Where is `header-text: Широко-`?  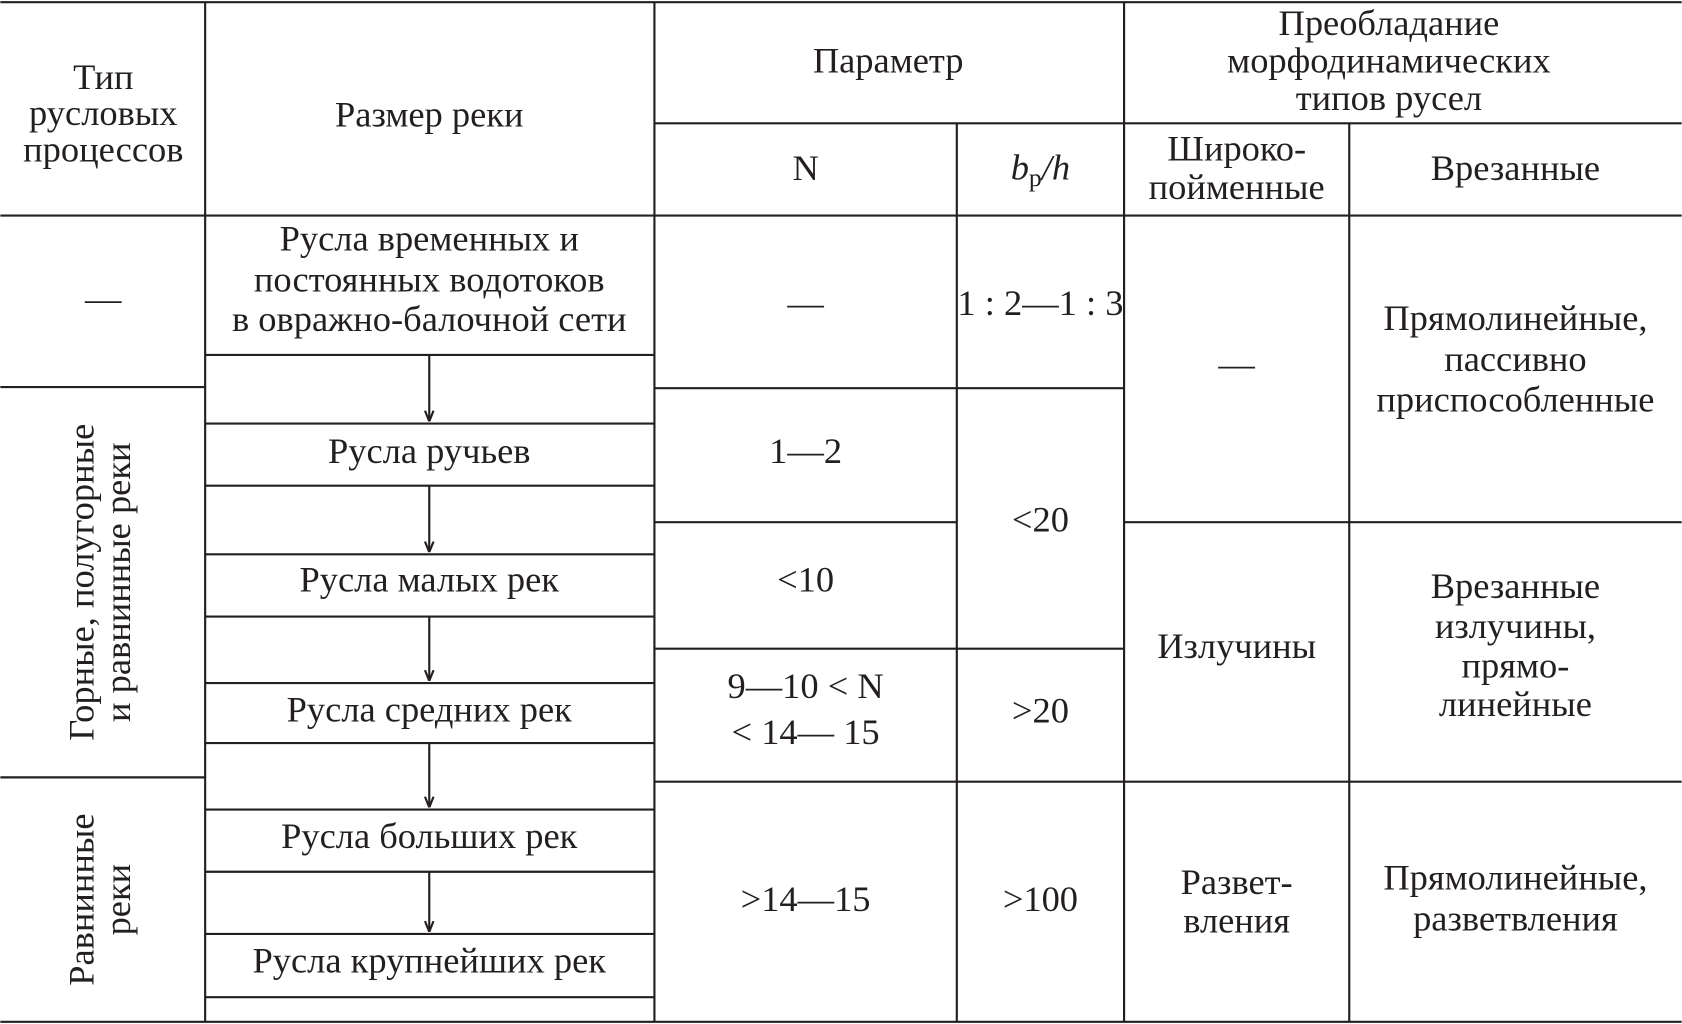 header-text: Широко- is located at coordinates (1236, 149).